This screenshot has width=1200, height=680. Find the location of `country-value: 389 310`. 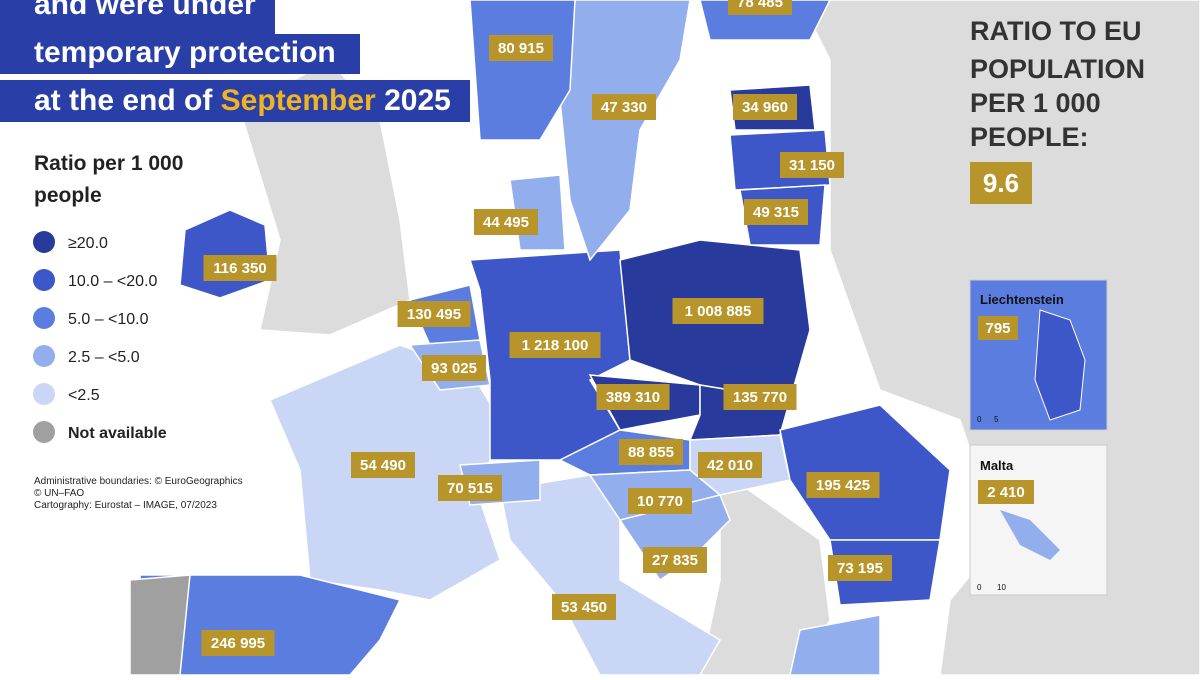

country-value: 389 310 is located at coordinates (633, 397).